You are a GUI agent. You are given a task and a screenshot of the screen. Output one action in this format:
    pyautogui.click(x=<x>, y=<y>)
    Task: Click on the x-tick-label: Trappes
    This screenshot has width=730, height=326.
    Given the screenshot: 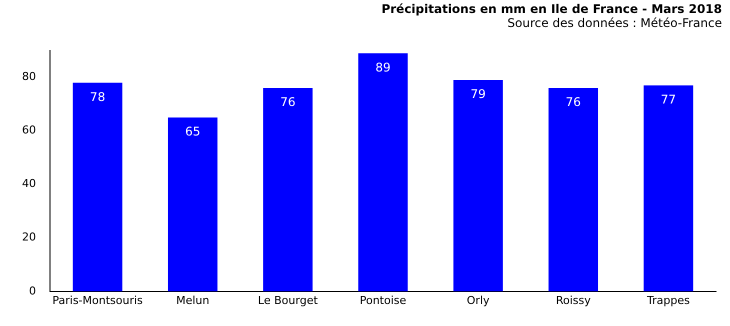 What is the action you would take?
    pyautogui.click(x=668, y=300)
    